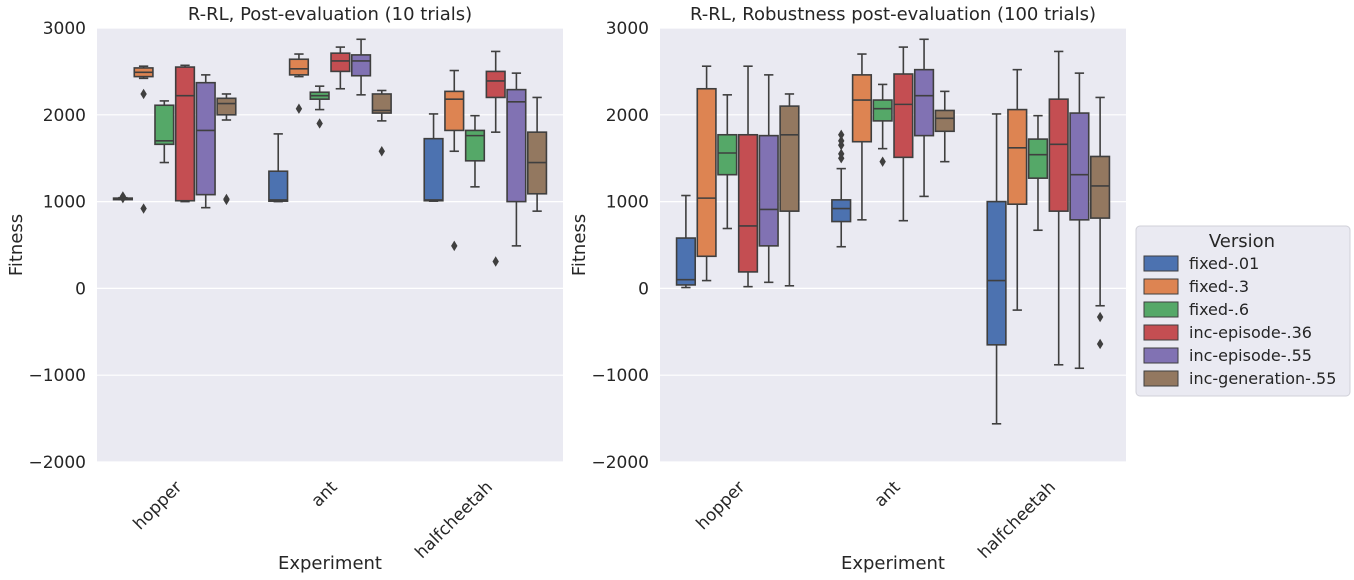 The image size is (1354, 580). I want to click on x-tick-label: ant, so click(325, 494).